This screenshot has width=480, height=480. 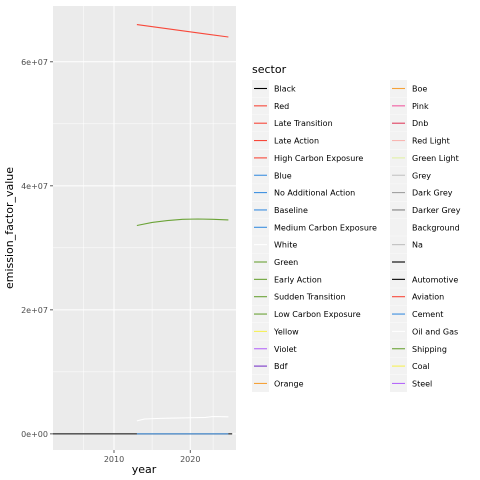 I want to click on legend-label: Orange, so click(x=289, y=383).